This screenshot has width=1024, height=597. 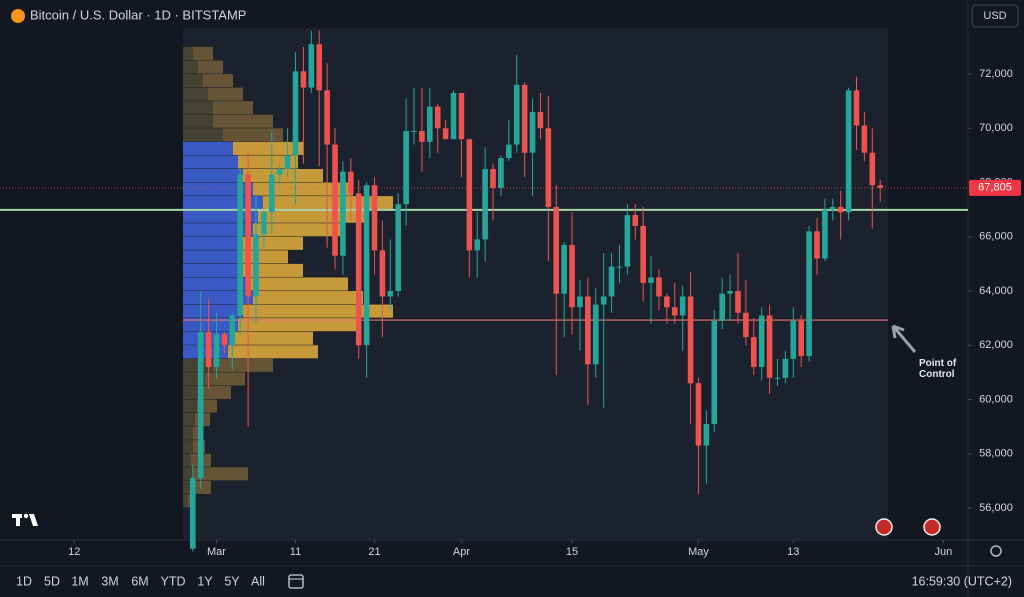 What do you see at coordinates (138, 14) in the screenshot?
I see `symbol-title: Bitcoin / U.S. Dollar · 1D · BITSTAMP` at bounding box center [138, 14].